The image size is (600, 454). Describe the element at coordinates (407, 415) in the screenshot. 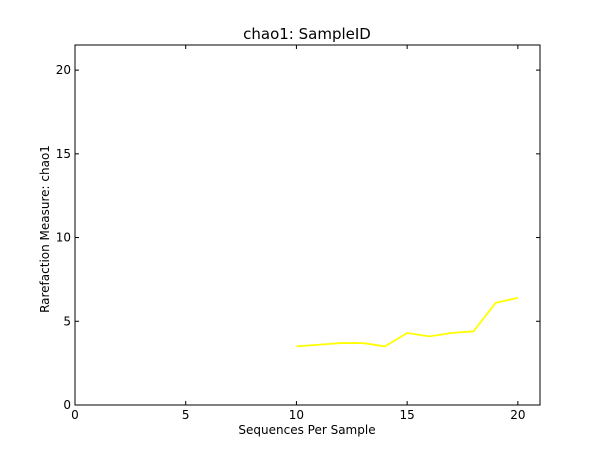

I see `x-tick-label-15: 15` at that location.